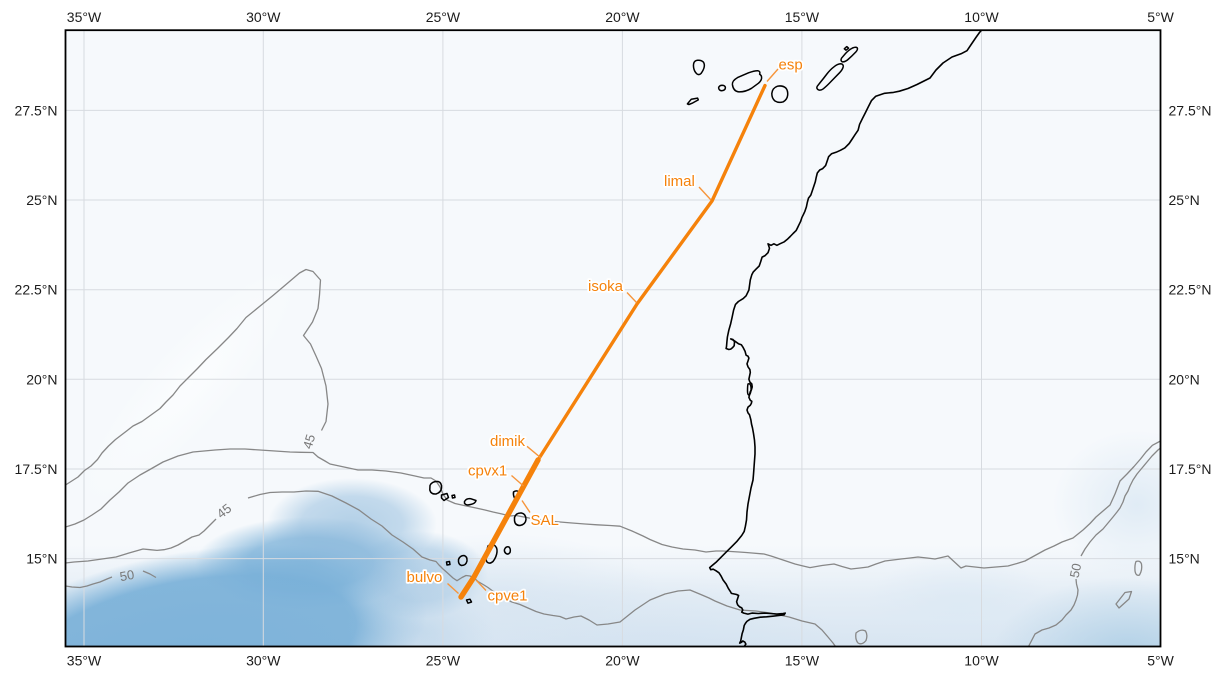 The width and height of the screenshot is (1225, 677). What do you see at coordinates (425, 577) in the screenshot?
I see `svg-text: bulvo` at bounding box center [425, 577].